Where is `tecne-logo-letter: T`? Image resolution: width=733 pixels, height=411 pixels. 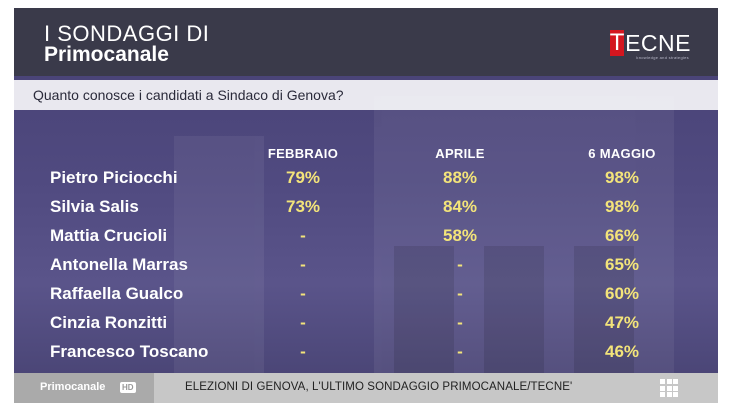 tecne-logo-letter: T is located at coordinates (617, 42).